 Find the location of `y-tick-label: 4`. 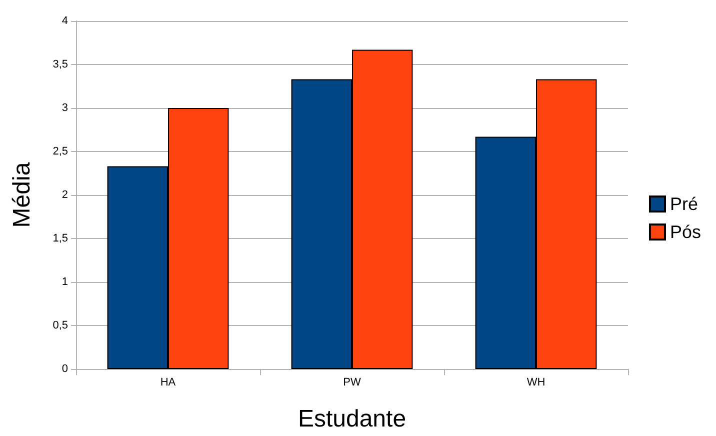

y-tick-label: 4 is located at coordinates (65, 21).